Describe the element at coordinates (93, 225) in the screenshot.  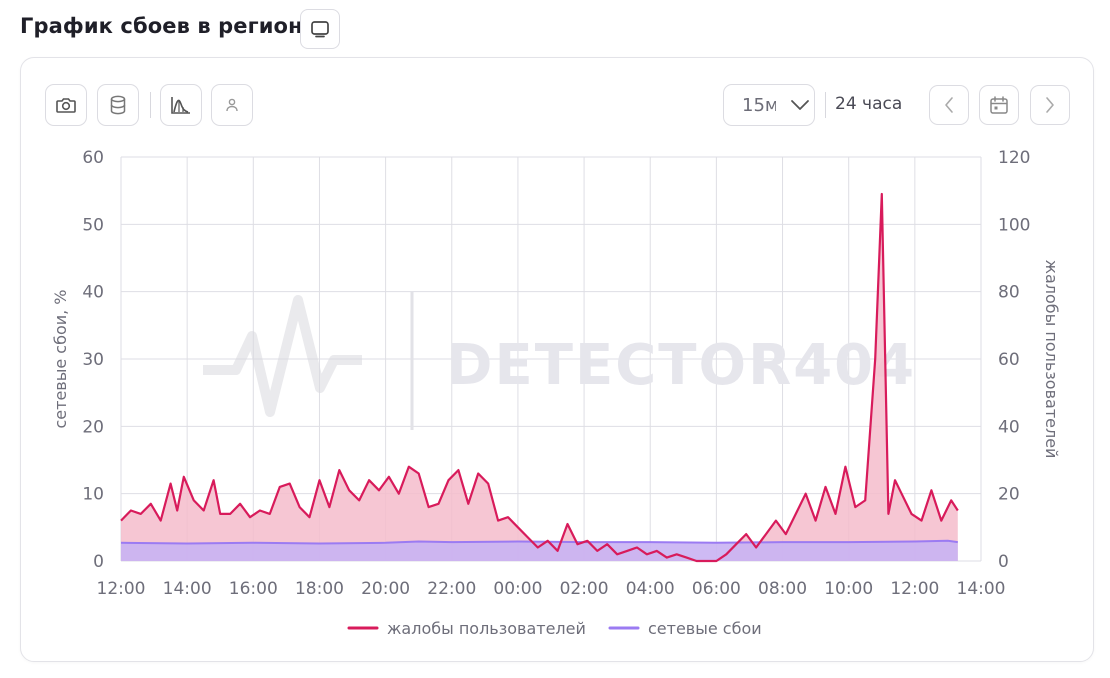
I see `y-left-tick-label: 50` at that location.